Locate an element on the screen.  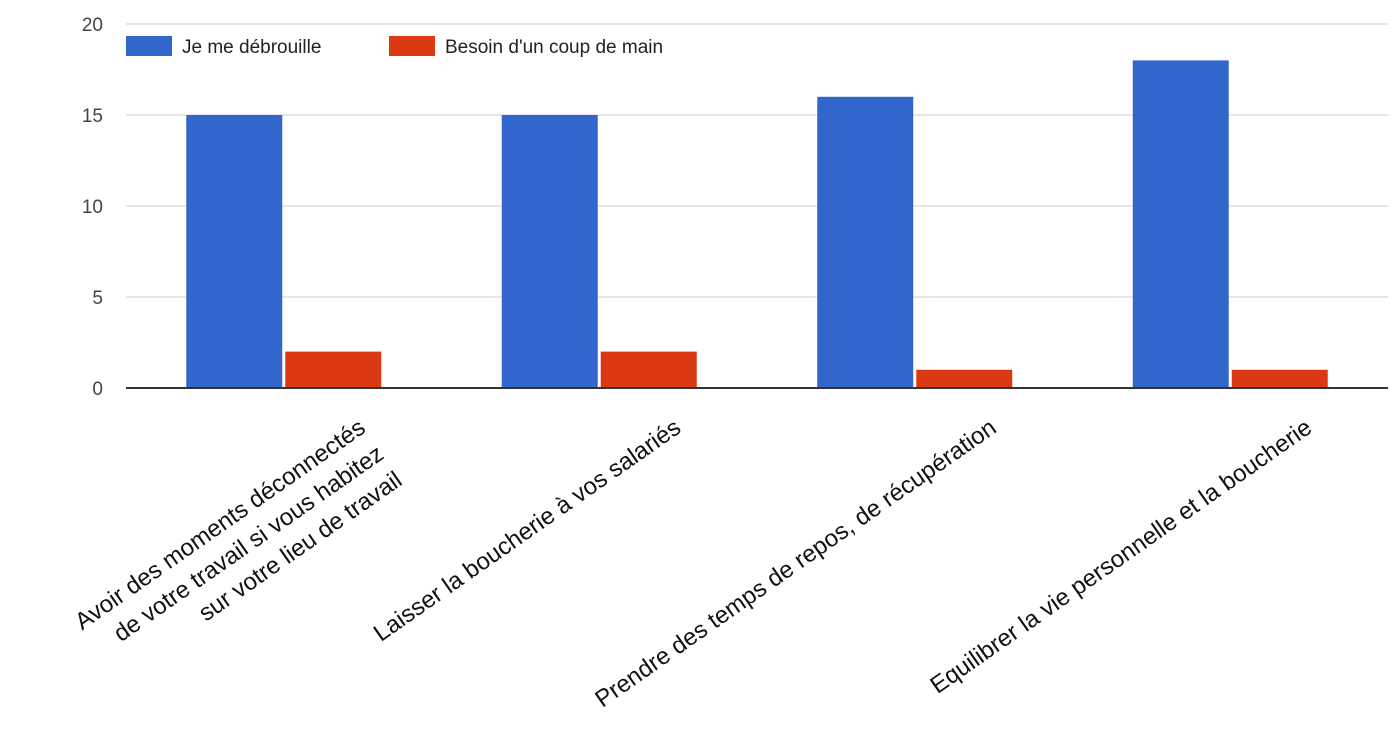
y-tick-label: 15 is located at coordinates (92, 116).